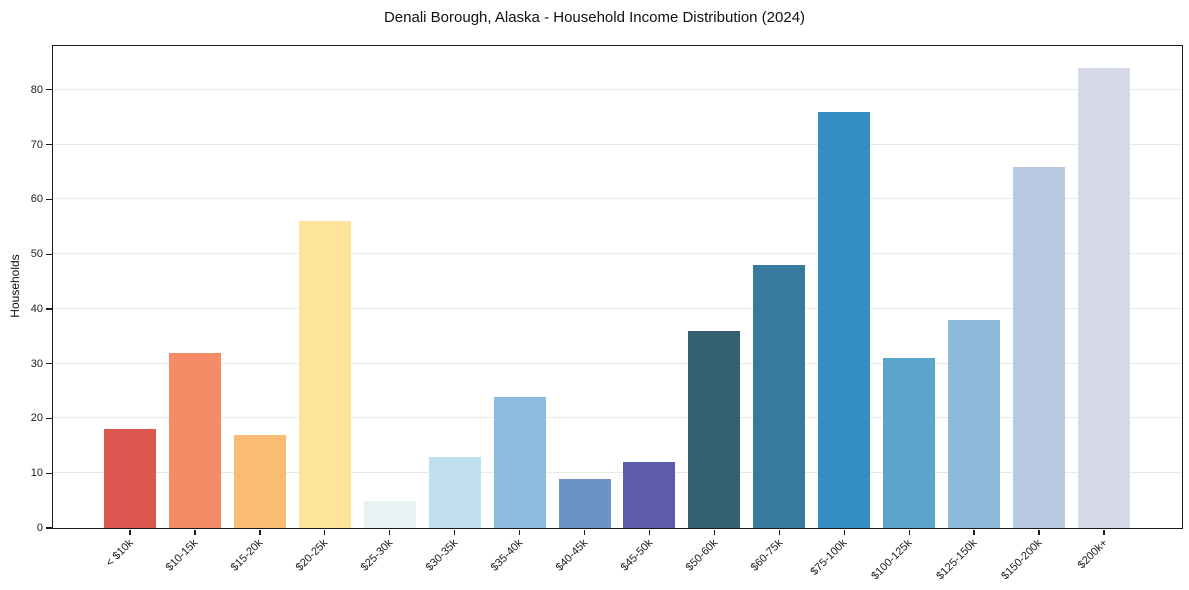  Describe the element at coordinates (442, 555) in the screenshot. I see `x-tick-label: $30-35k` at that location.